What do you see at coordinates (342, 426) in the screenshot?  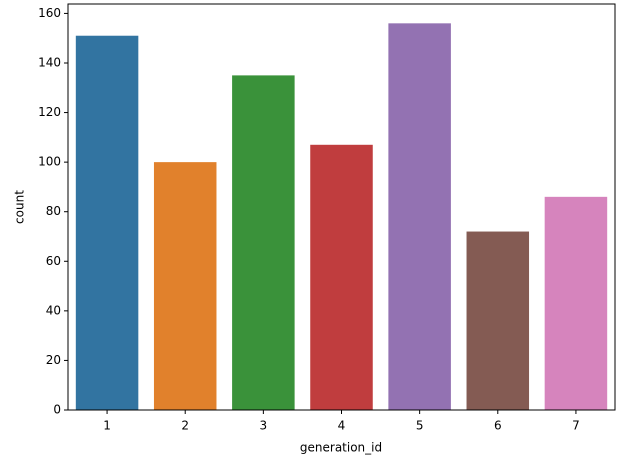 I see `x-tick-label: 4` at bounding box center [342, 426].